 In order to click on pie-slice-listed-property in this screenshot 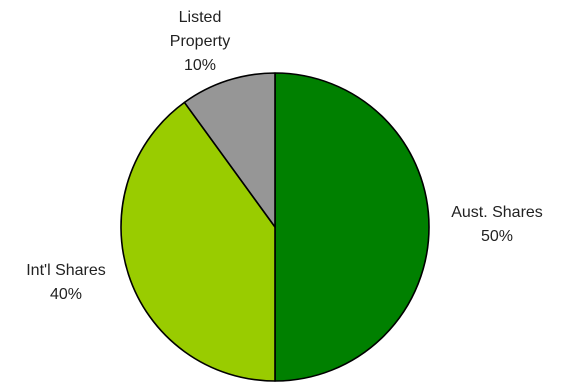, I will do `click(229, 150)`.